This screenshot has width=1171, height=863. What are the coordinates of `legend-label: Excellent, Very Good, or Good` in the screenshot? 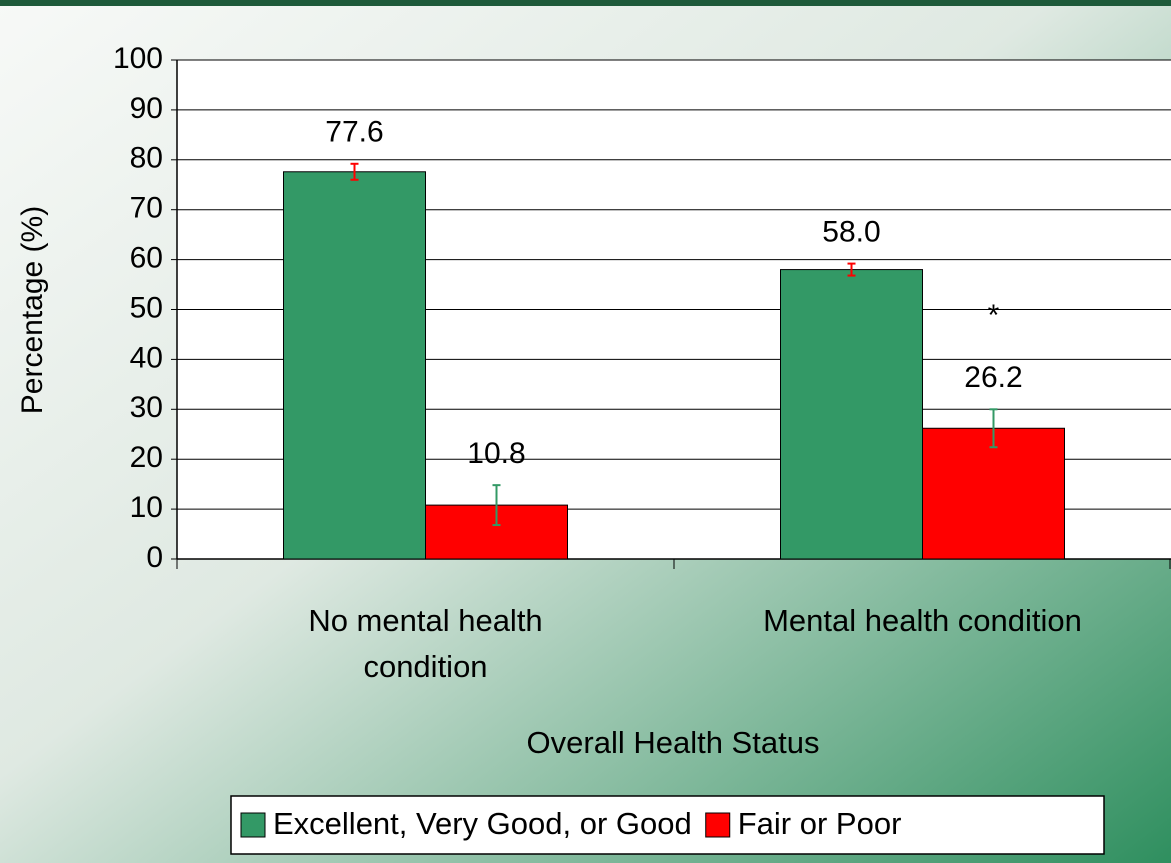 It's located at (482, 823).